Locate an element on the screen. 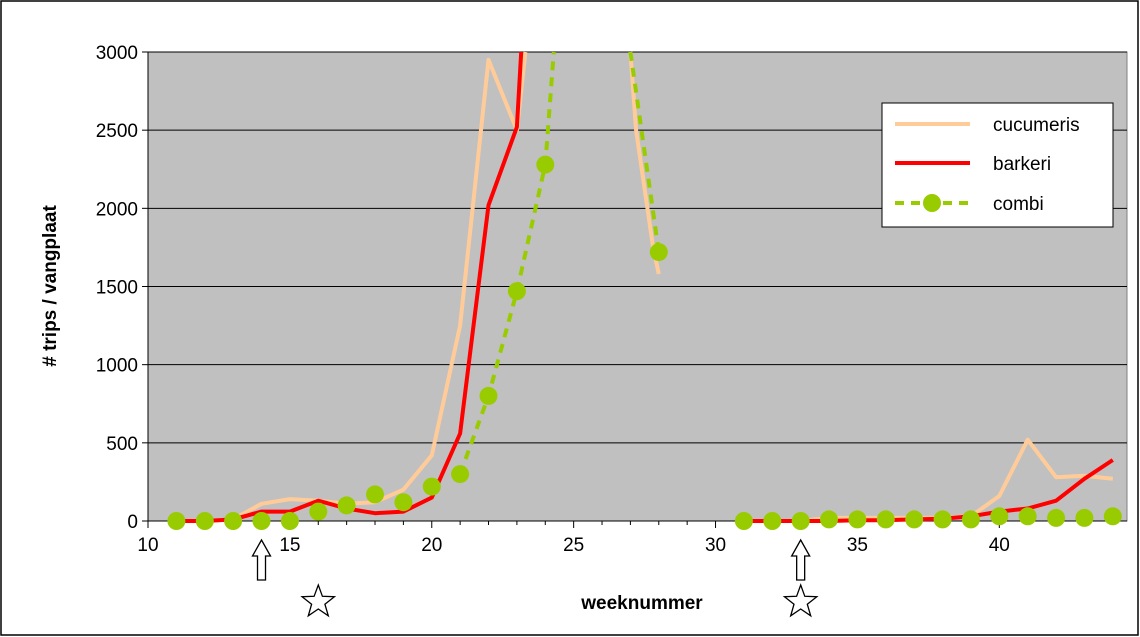 This screenshot has width=1140, height=637. x-tick-label: 40 is located at coordinates (999, 545).